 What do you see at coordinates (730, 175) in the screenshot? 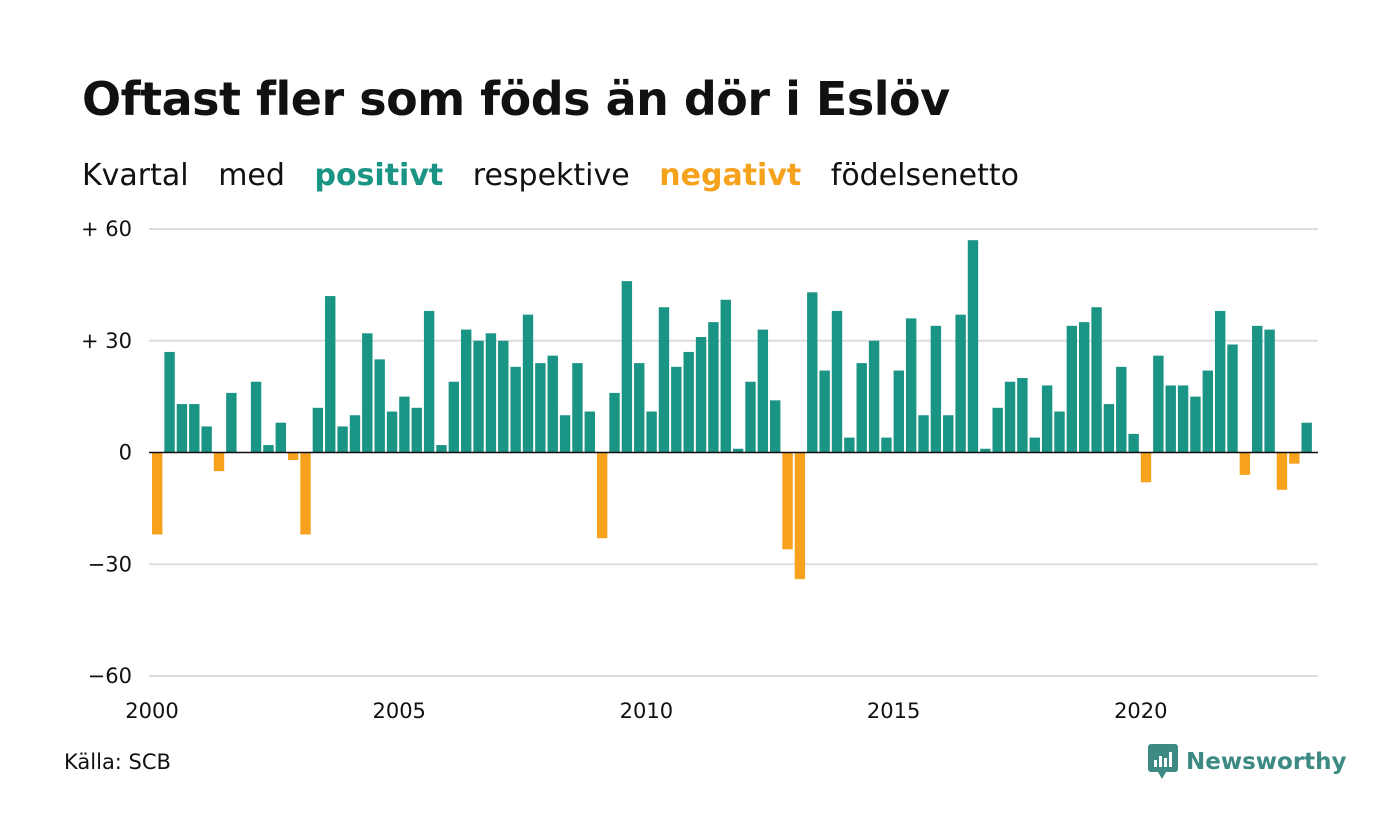
I see `subtitle-negative-legend: negativt` at bounding box center [730, 175].